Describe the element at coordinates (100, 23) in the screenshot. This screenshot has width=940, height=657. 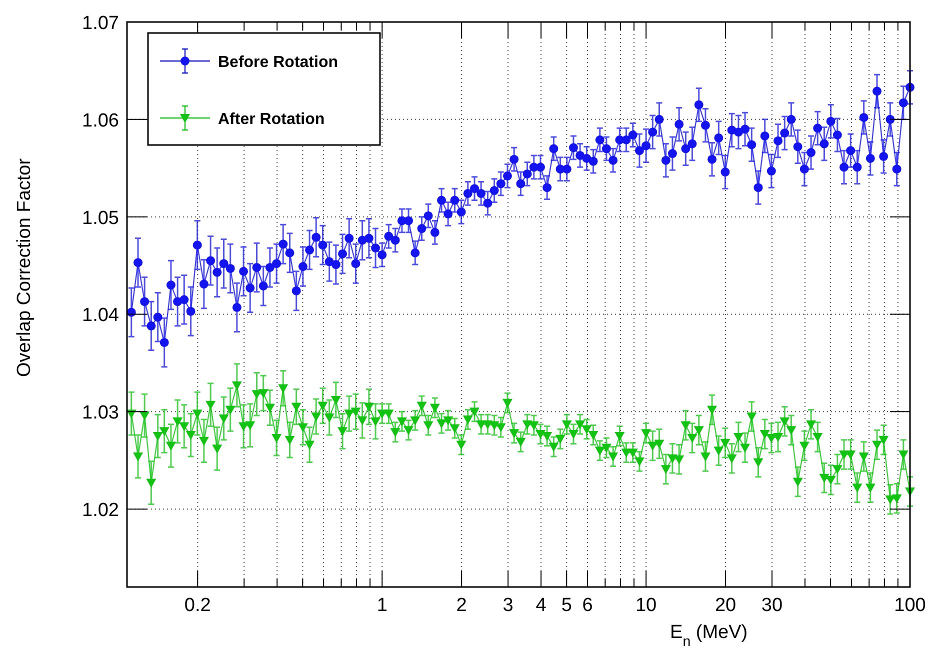
I see `y-tick-label: 1.07` at that location.